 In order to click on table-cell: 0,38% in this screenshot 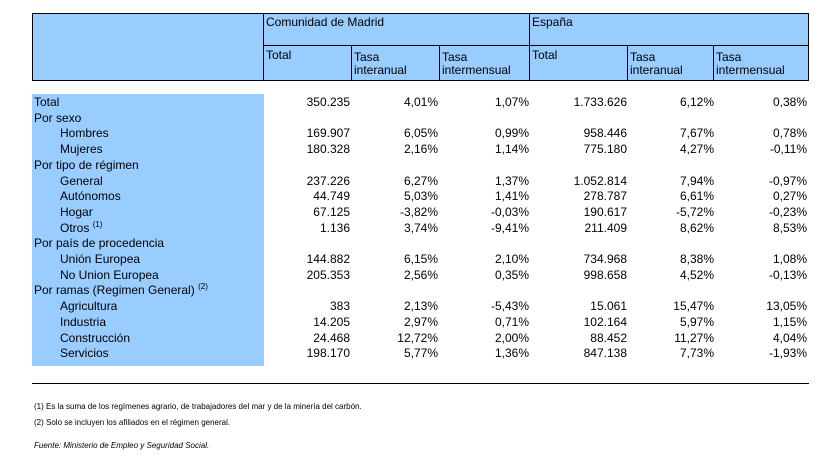, I will do `click(789, 102)`.